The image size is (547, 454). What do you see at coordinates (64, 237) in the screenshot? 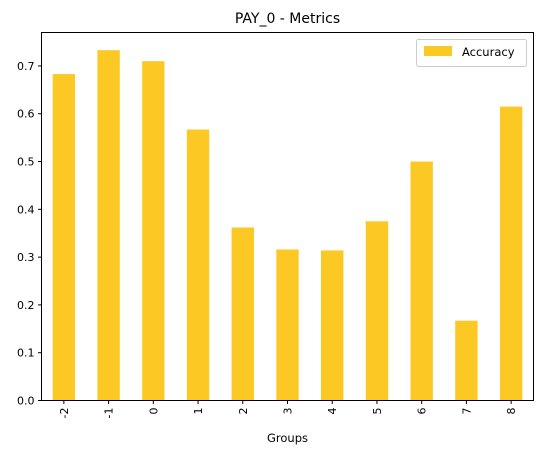
I see `bar--2` at bounding box center [64, 237].